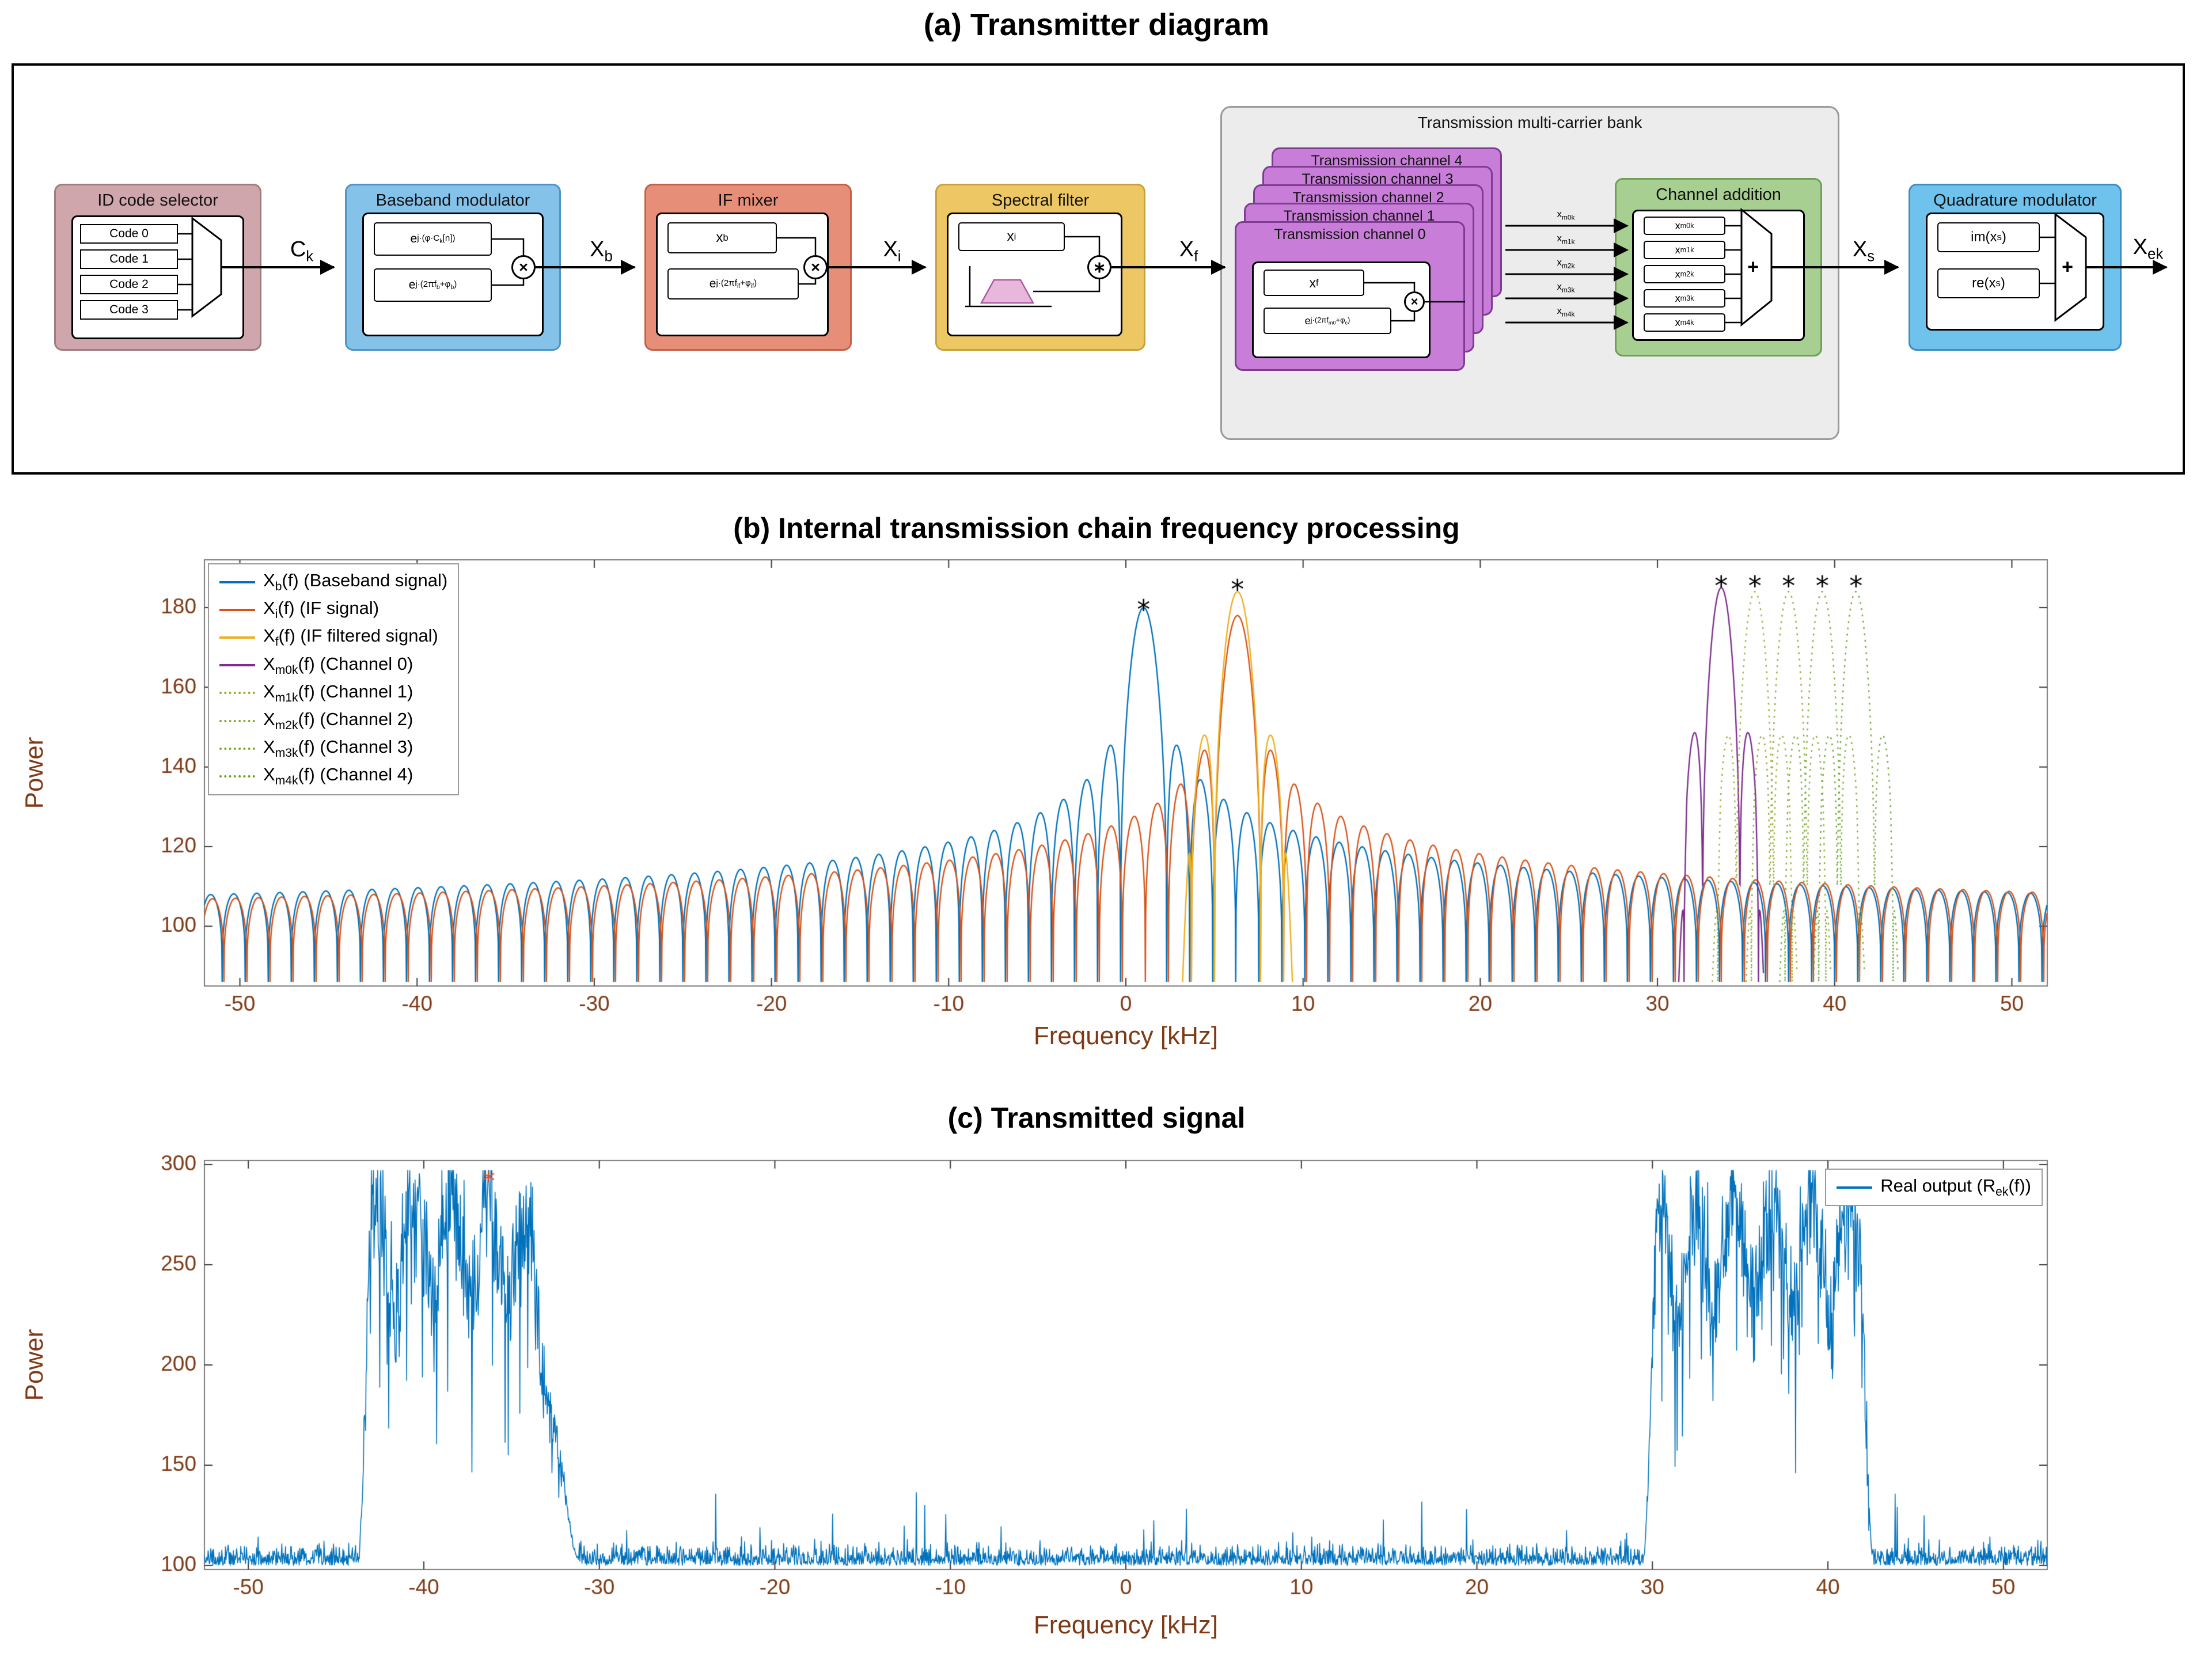 The height and width of the screenshot is (1680, 2193). I want to click on code-option: Code 0, so click(129, 234).